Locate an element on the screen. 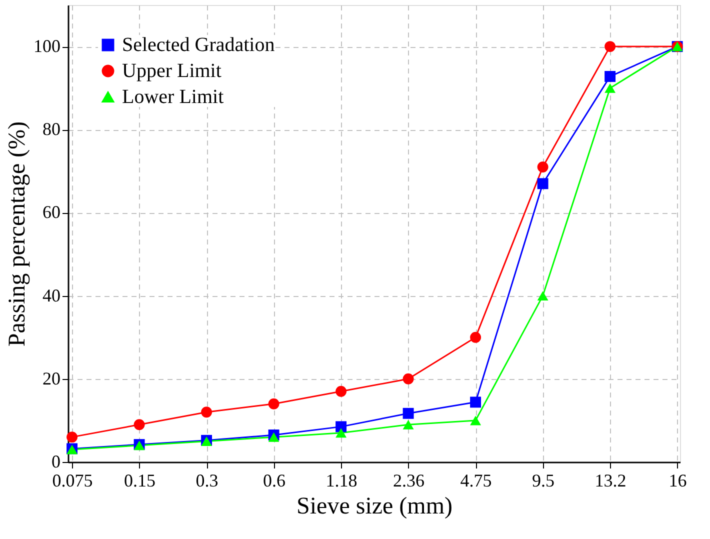 The width and height of the screenshot is (710, 539). x-tick-label: 0.075 is located at coordinates (72, 480).